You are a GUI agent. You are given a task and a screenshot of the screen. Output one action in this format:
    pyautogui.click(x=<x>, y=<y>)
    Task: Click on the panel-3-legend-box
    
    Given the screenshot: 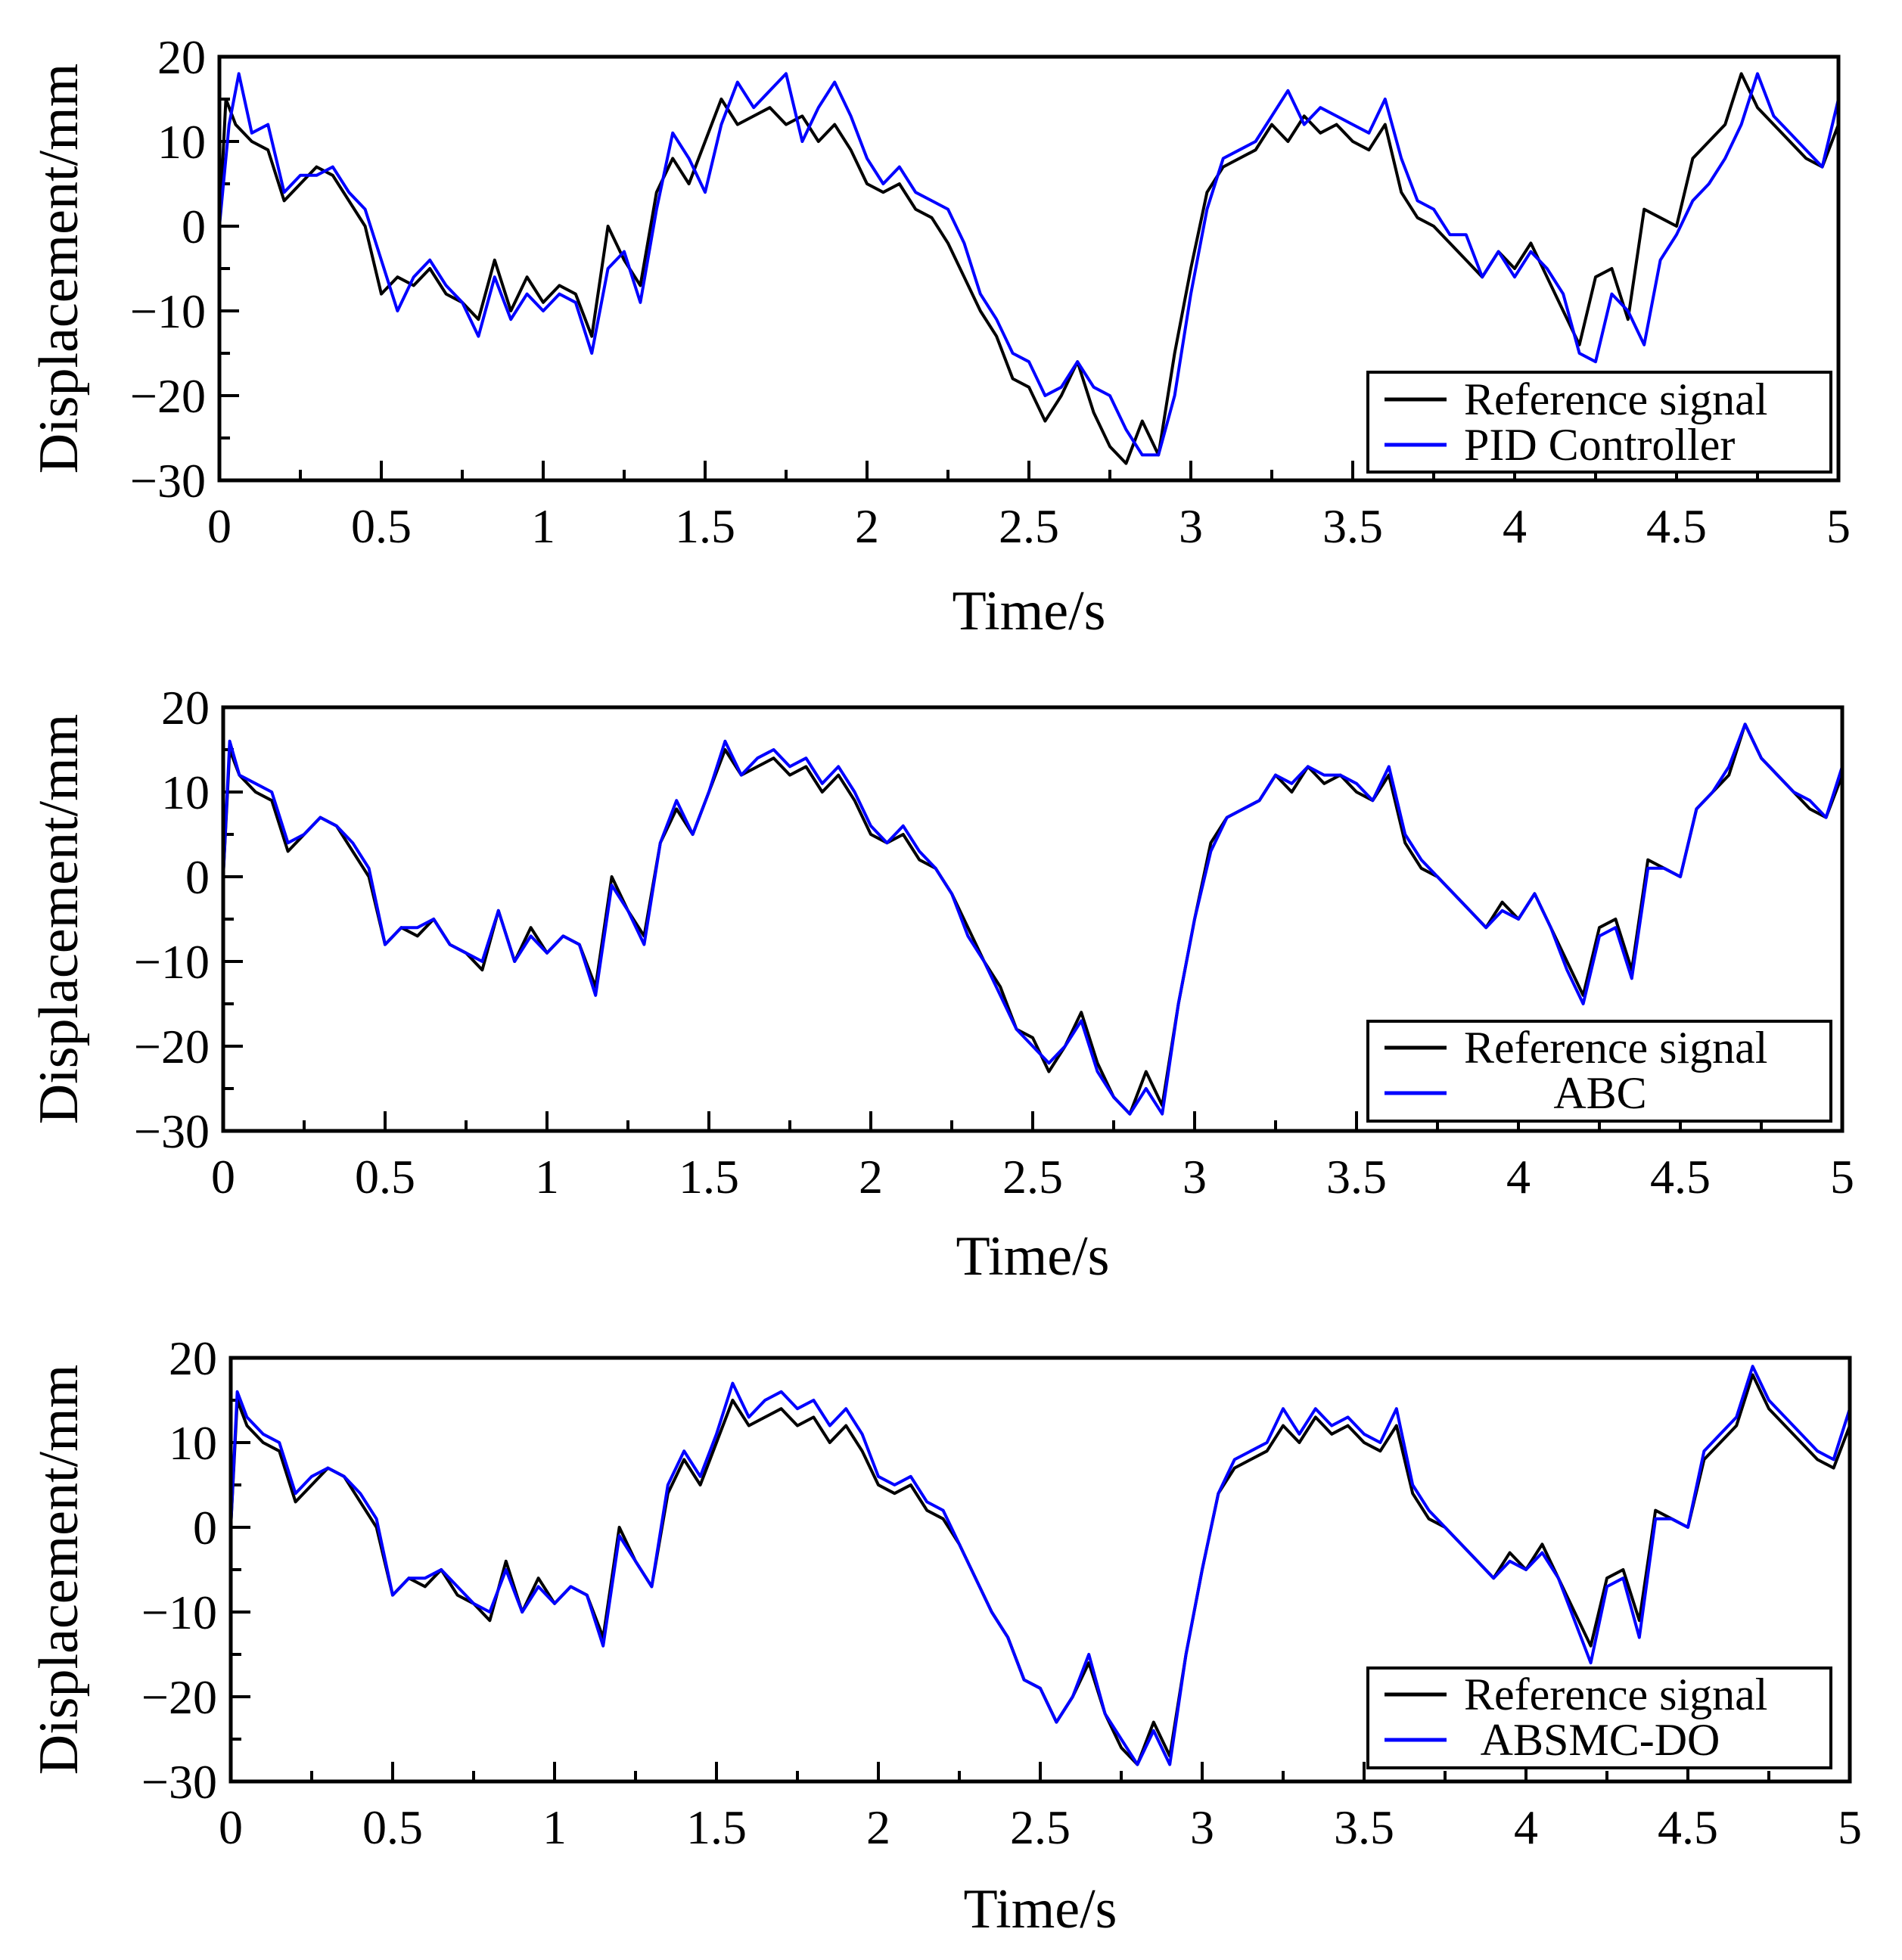 What is the action you would take?
    pyautogui.click(x=1599, y=1717)
    